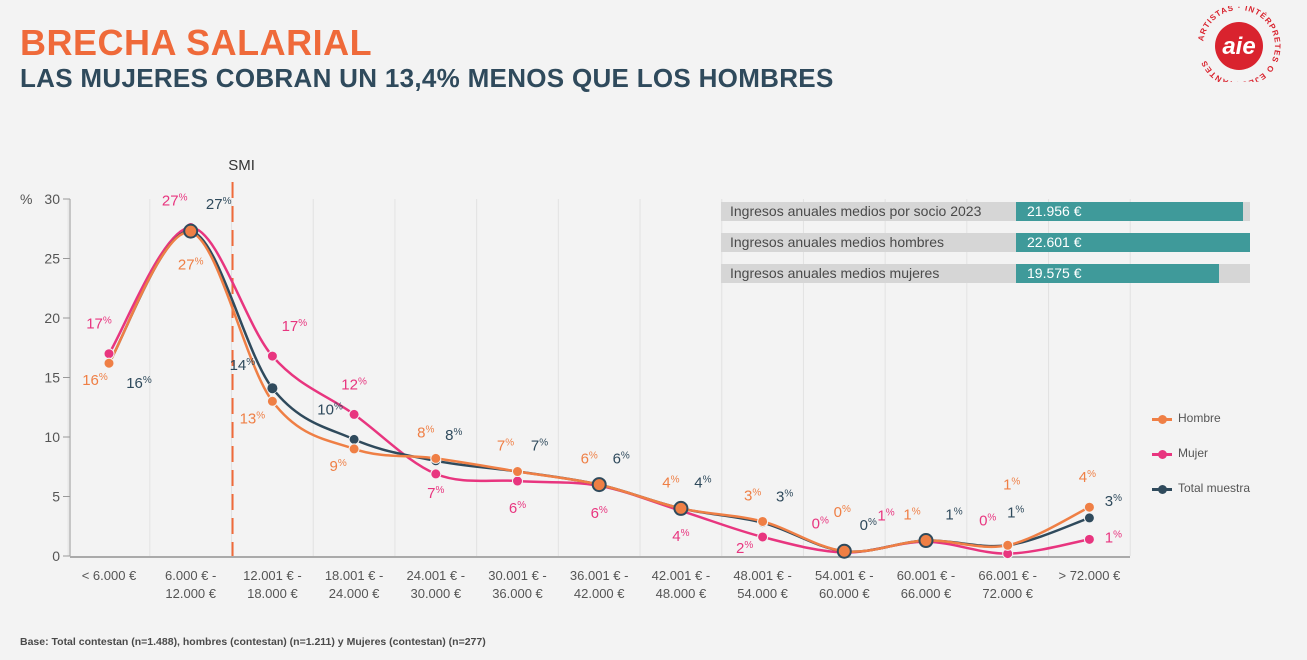  I want to click on x-tick-label: 30.001 € -, so click(517, 575).